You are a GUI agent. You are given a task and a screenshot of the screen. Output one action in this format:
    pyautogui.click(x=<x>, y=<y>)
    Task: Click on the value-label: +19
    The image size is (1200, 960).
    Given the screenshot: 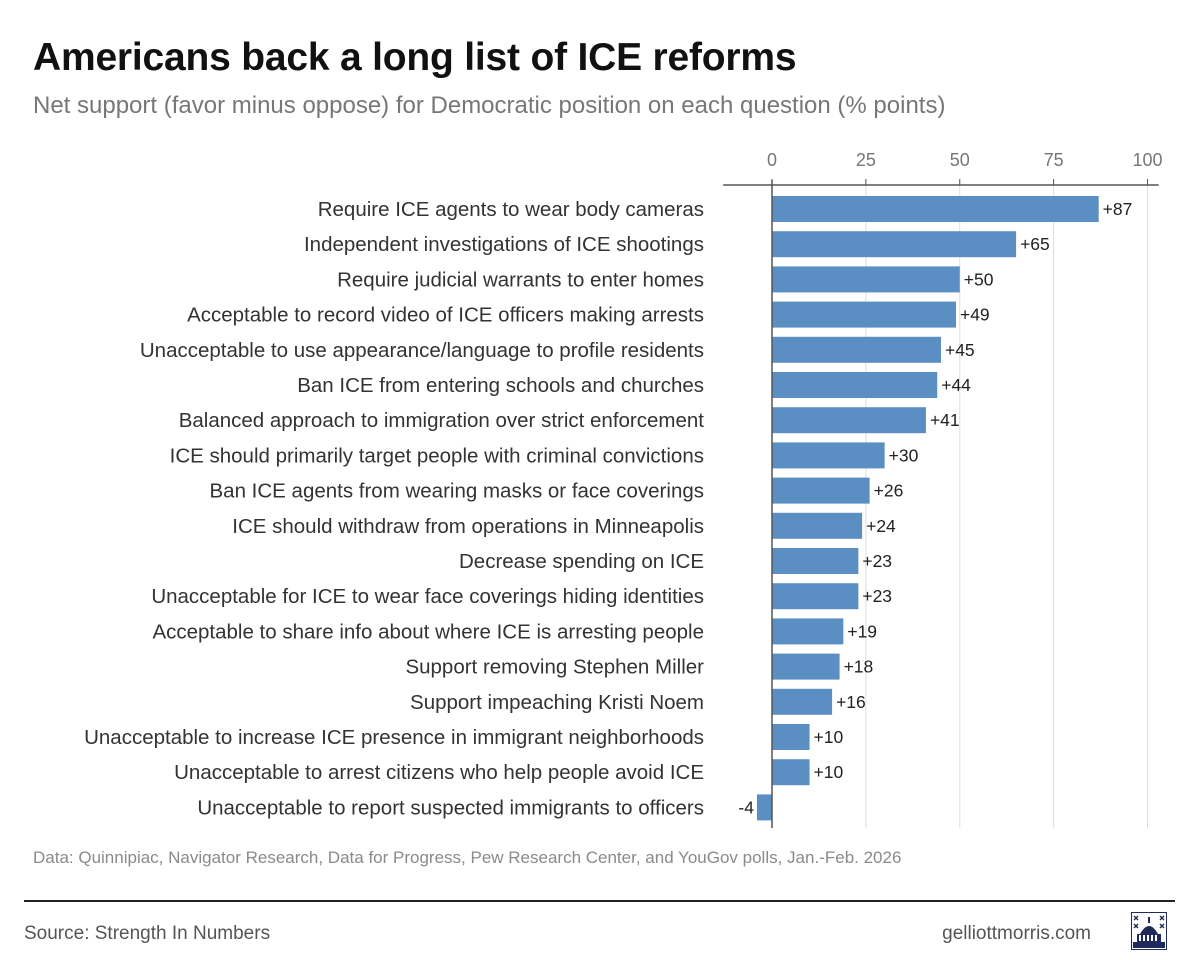 What is the action you would take?
    pyautogui.click(x=862, y=631)
    